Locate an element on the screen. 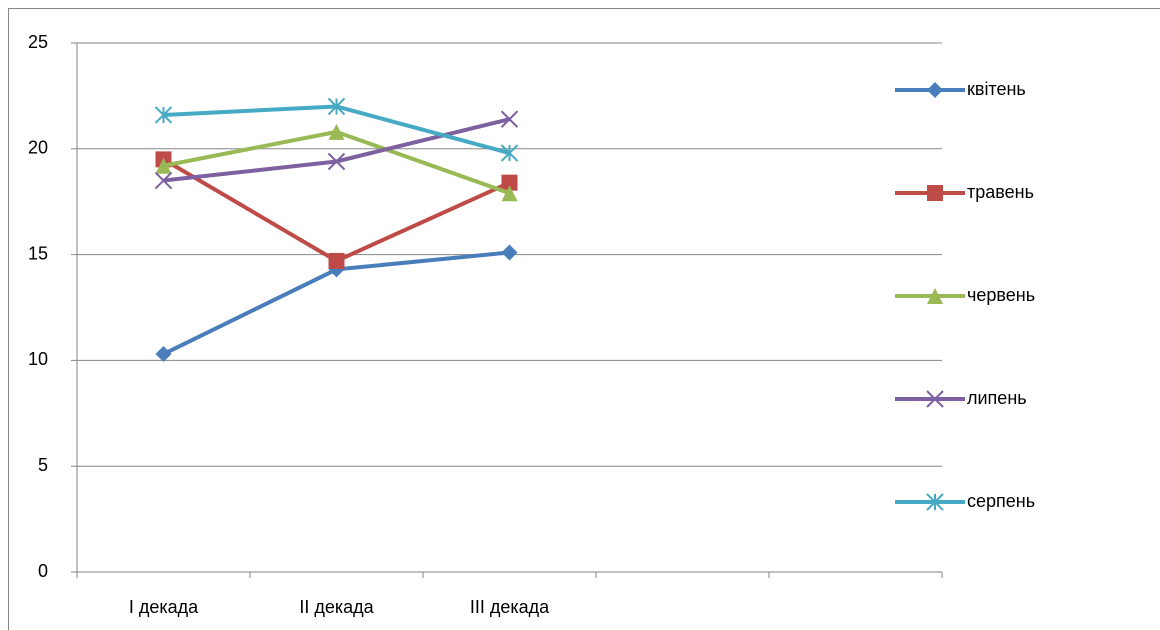 The image size is (1160, 630). y-tick-label: 25 is located at coordinates (38, 42).